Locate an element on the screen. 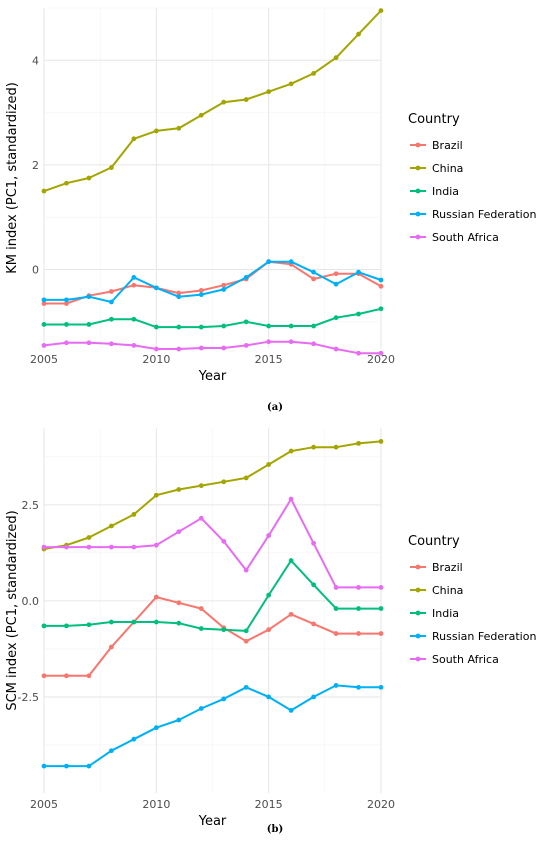 Image resolution: width=550 pixels, height=845 pixels. legend-label: South Africa is located at coordinates (465, 237).